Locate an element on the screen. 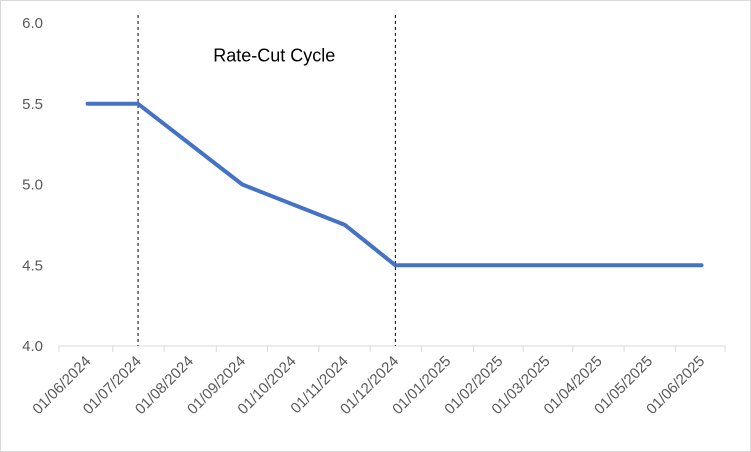  y-tick-label: 5.0 is located at coordinates (32, 185).